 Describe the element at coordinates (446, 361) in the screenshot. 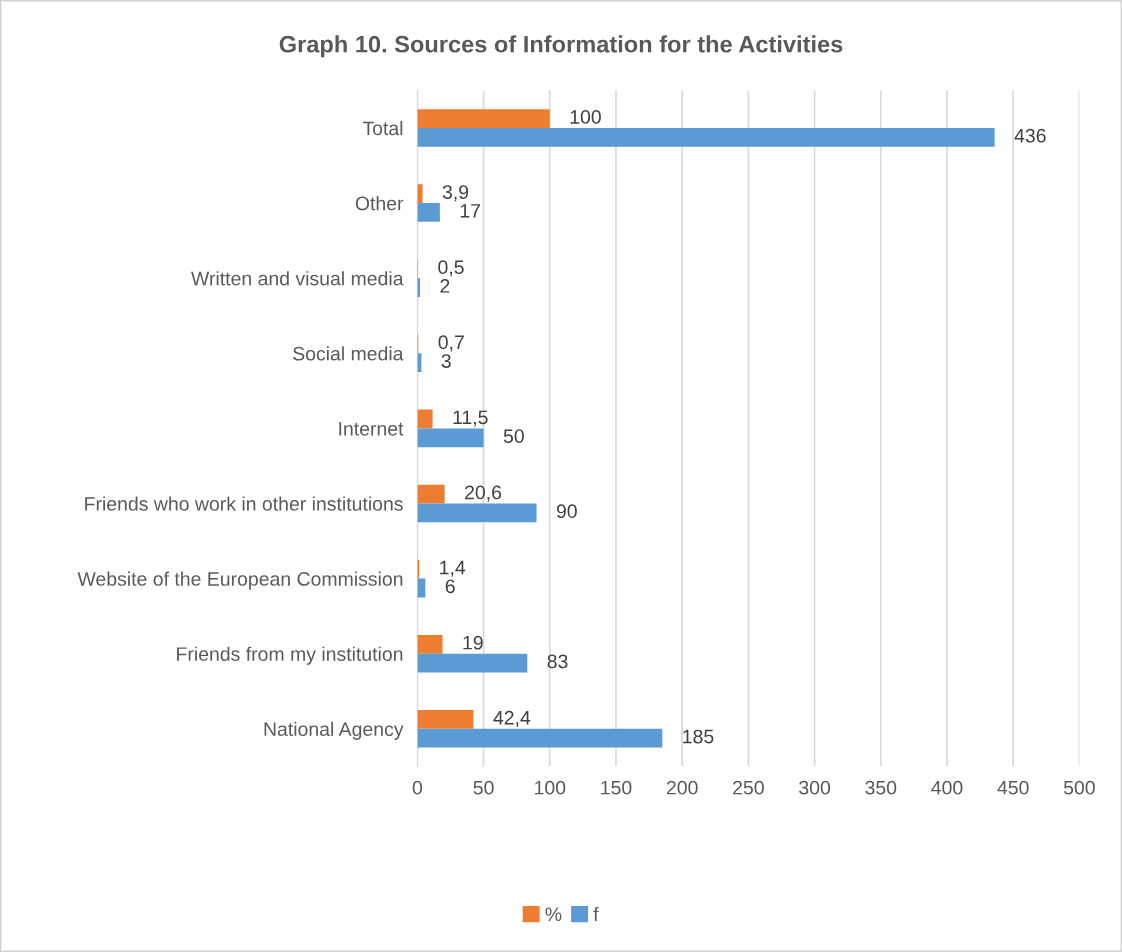

I see `data-label: 3` at that location.